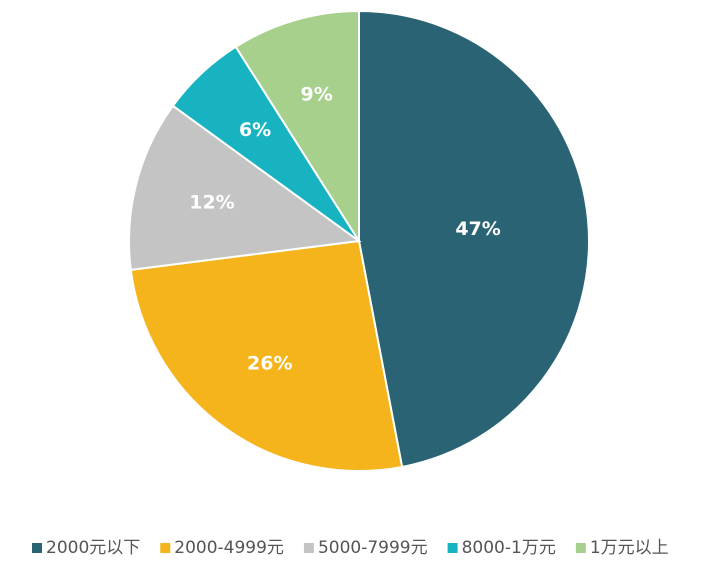 This screenshot has height=576, width=722. What do you see at coordinates (629, 548) in the screenshot?
I see `legend-label: 1万元以上` at bounding box center [629, 548].